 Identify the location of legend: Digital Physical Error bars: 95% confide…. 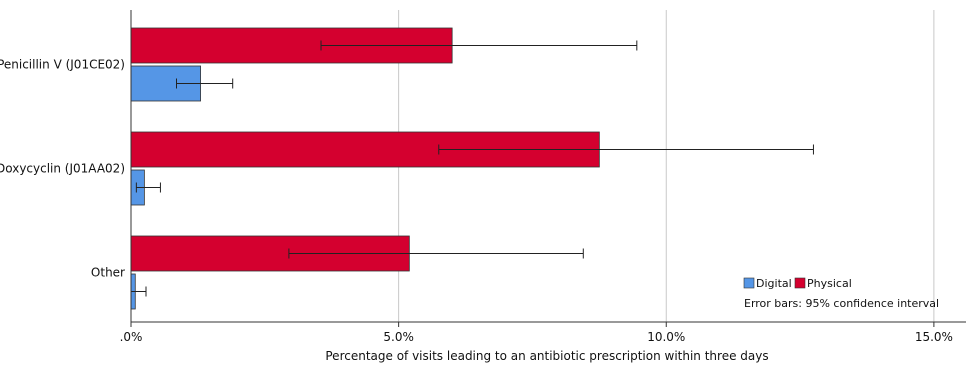
(841, 293).